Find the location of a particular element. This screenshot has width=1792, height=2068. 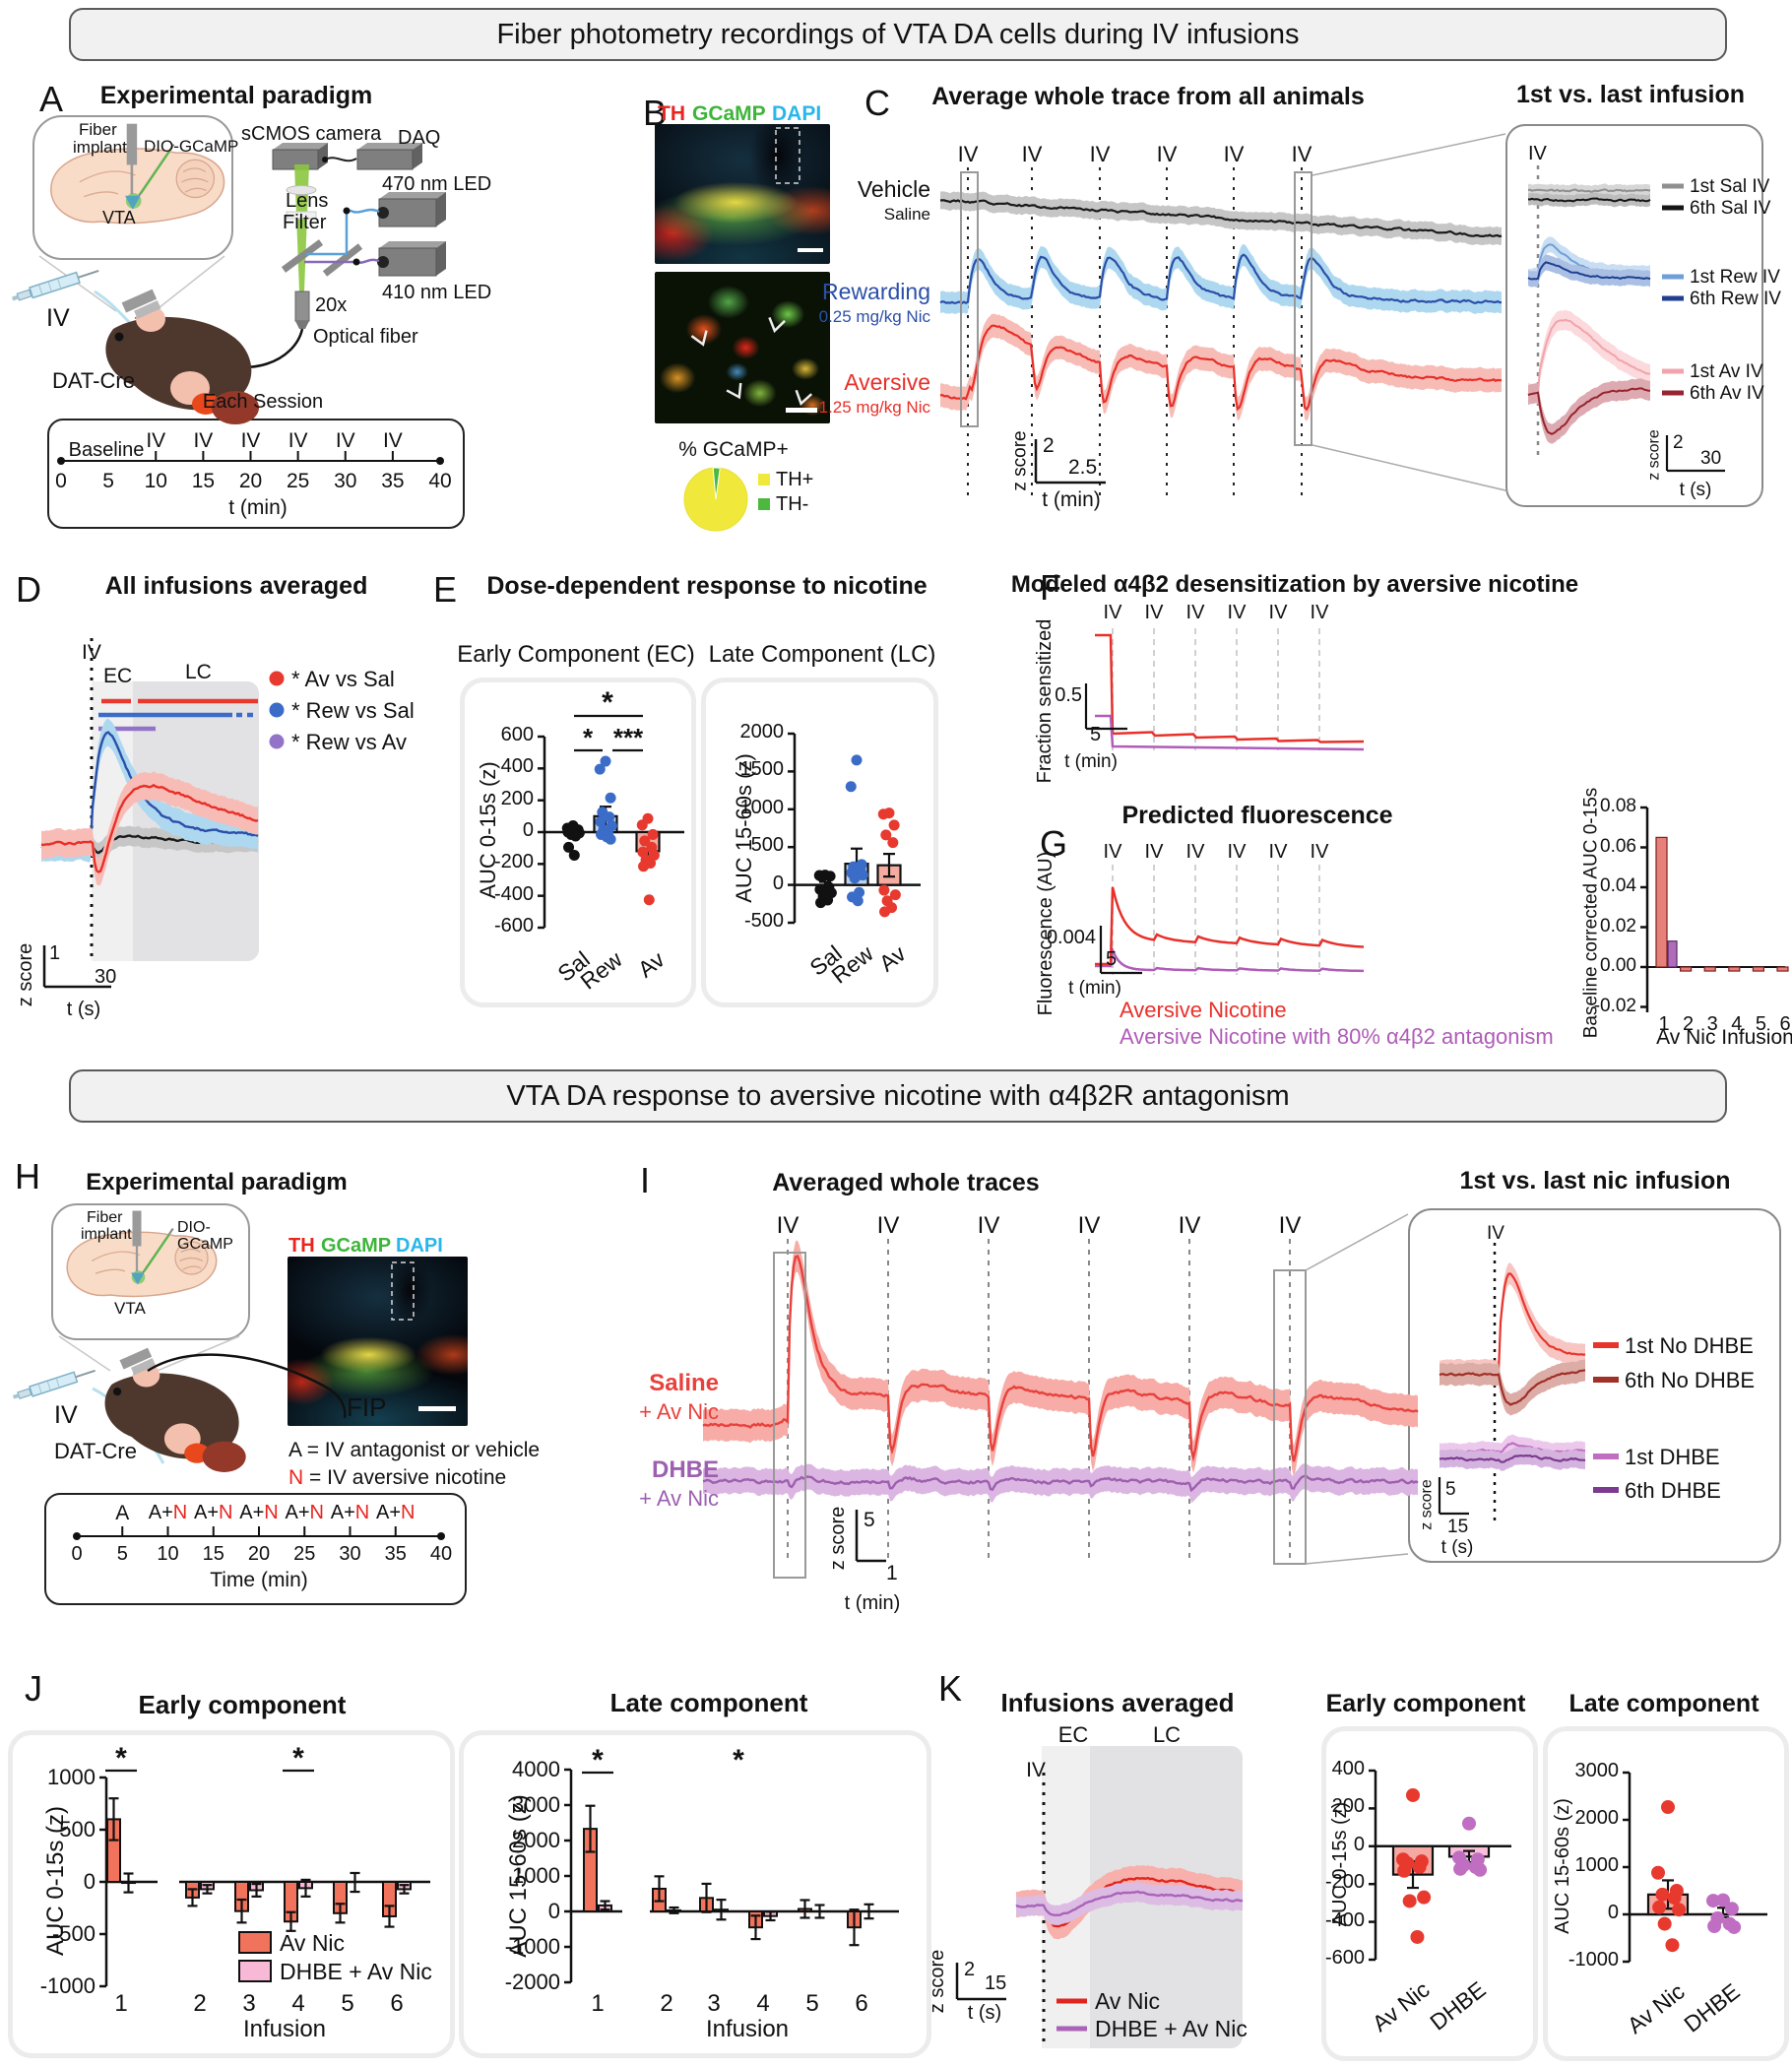

E_EC-tick-label: -600 is located at coordinates (513, 926).